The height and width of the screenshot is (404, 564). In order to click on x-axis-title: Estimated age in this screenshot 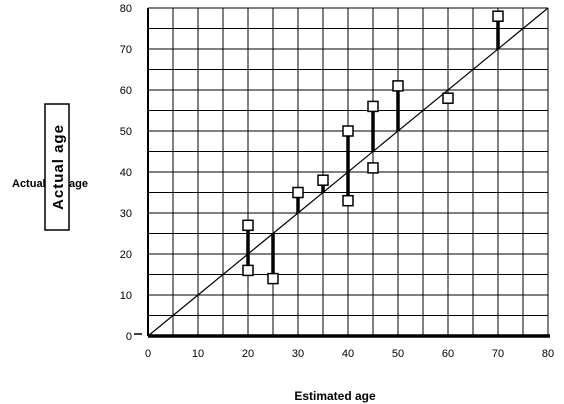, I will do `click(335, 396)`.